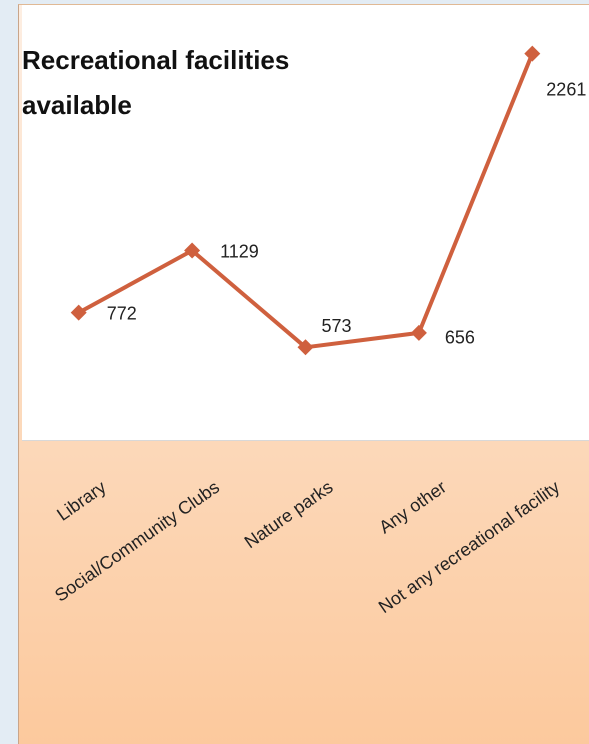 Image resolution: width=589 pixels, height=744 pixels. Describe the element at coordinates (156, 82) in the screenshot. I see `chart-title: Recreational facilities available` at that location.